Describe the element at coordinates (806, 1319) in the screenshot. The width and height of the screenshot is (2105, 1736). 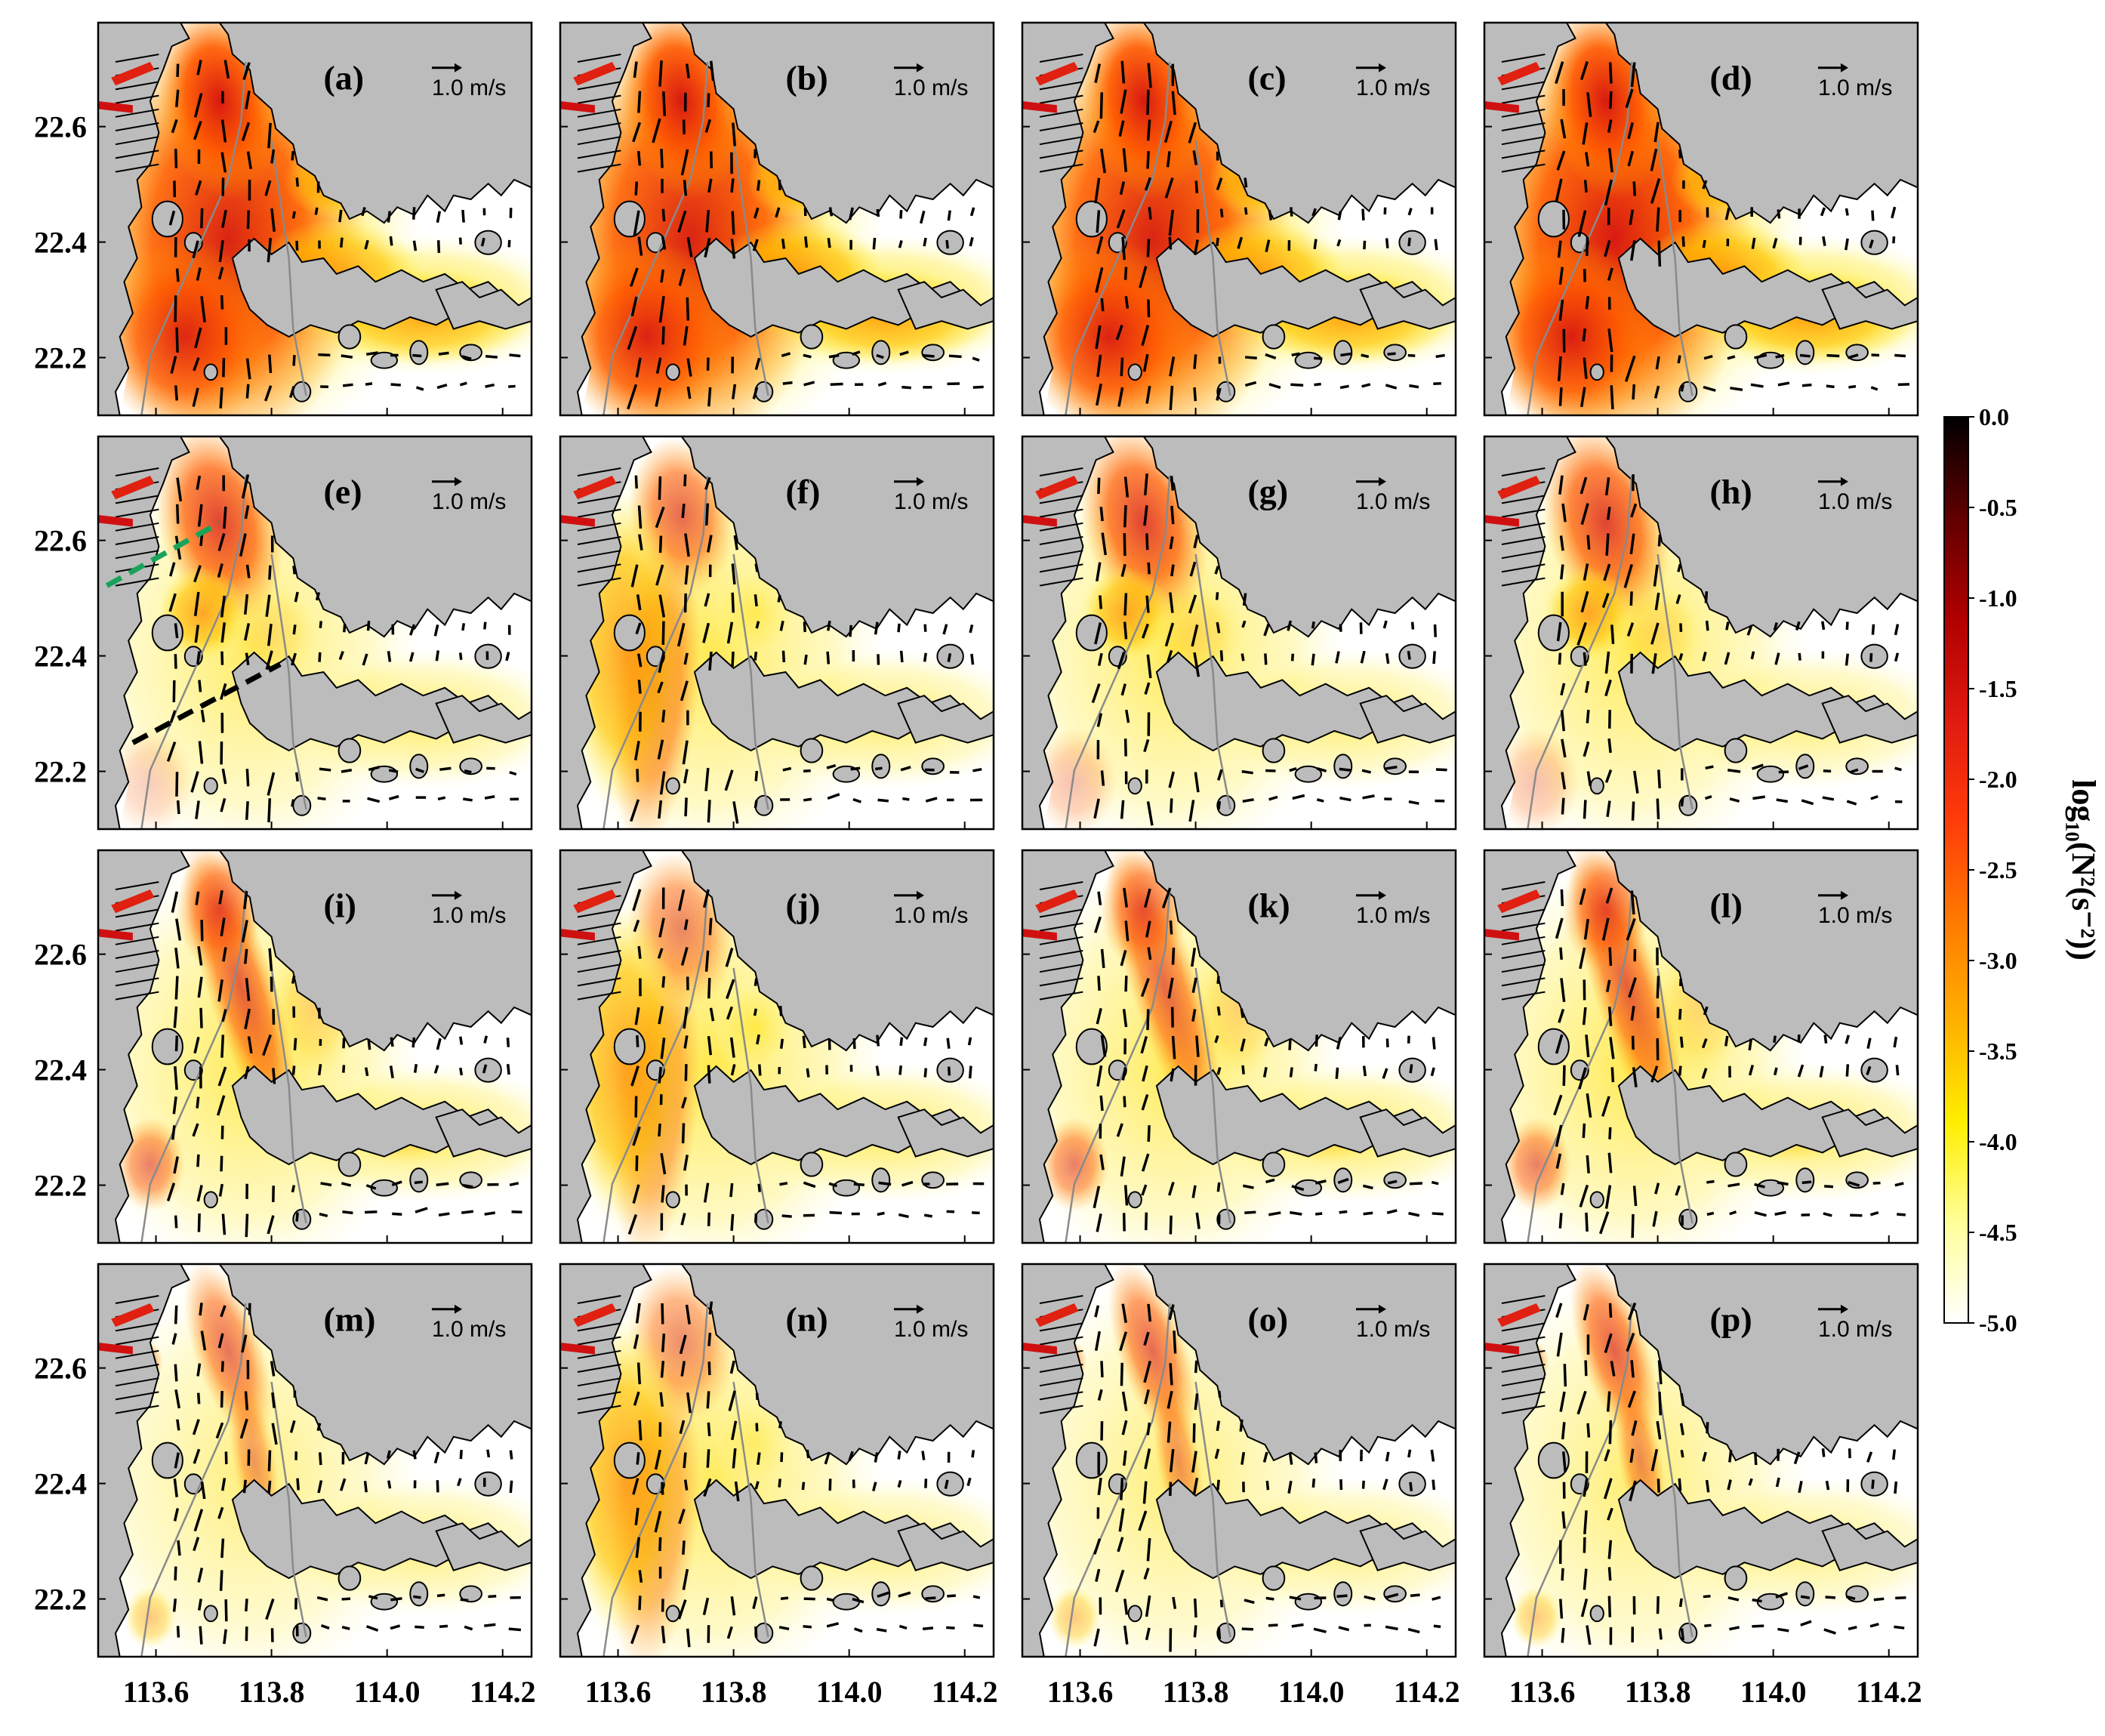
I see `panel-label: (n)` at that location.